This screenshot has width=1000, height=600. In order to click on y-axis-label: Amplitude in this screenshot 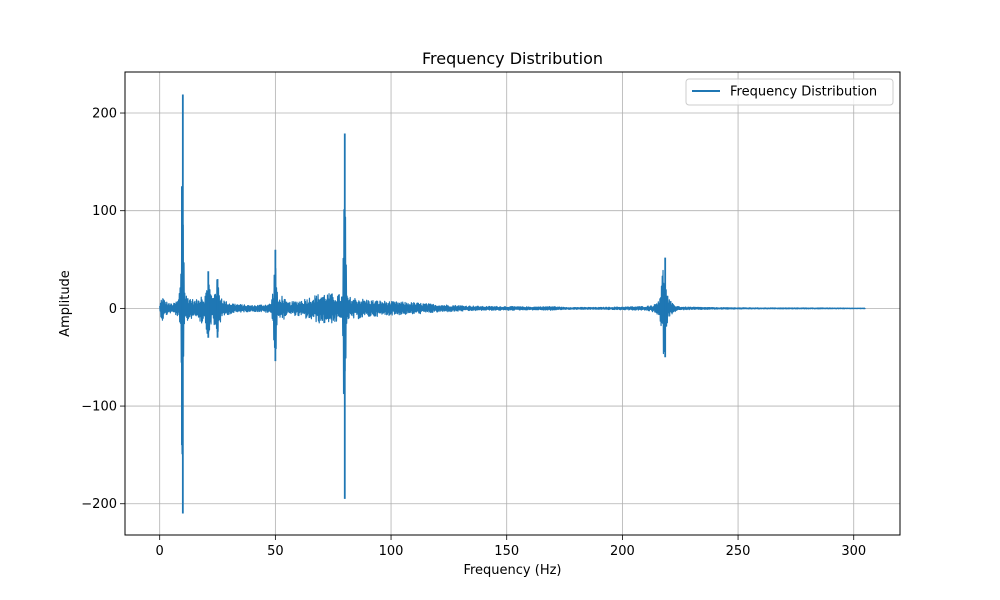, I will do `click(65, 303)`.